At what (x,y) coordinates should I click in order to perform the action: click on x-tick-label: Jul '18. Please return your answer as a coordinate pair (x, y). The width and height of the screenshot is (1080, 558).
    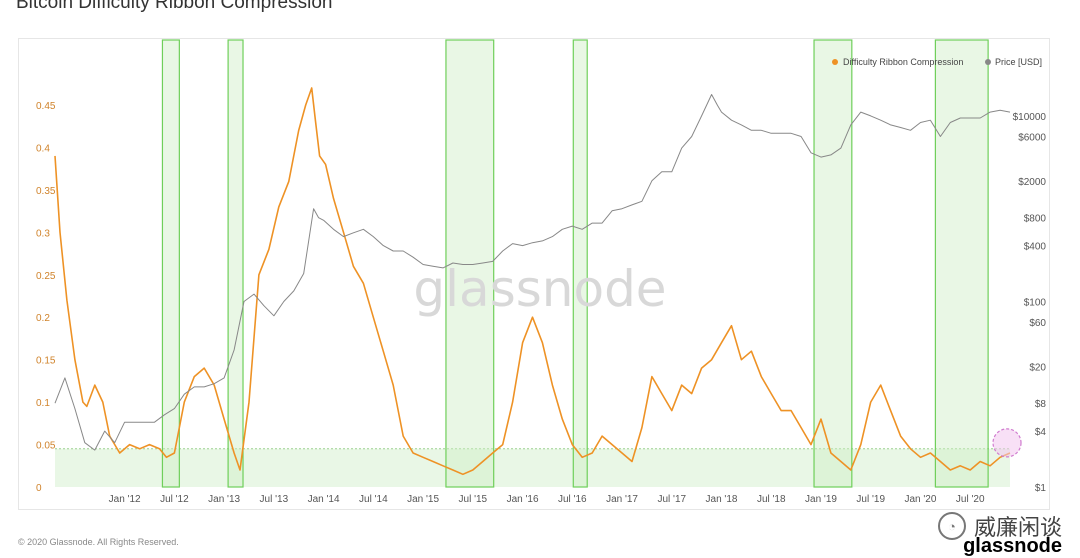
    Looking at the image, I should click on (771, 499).